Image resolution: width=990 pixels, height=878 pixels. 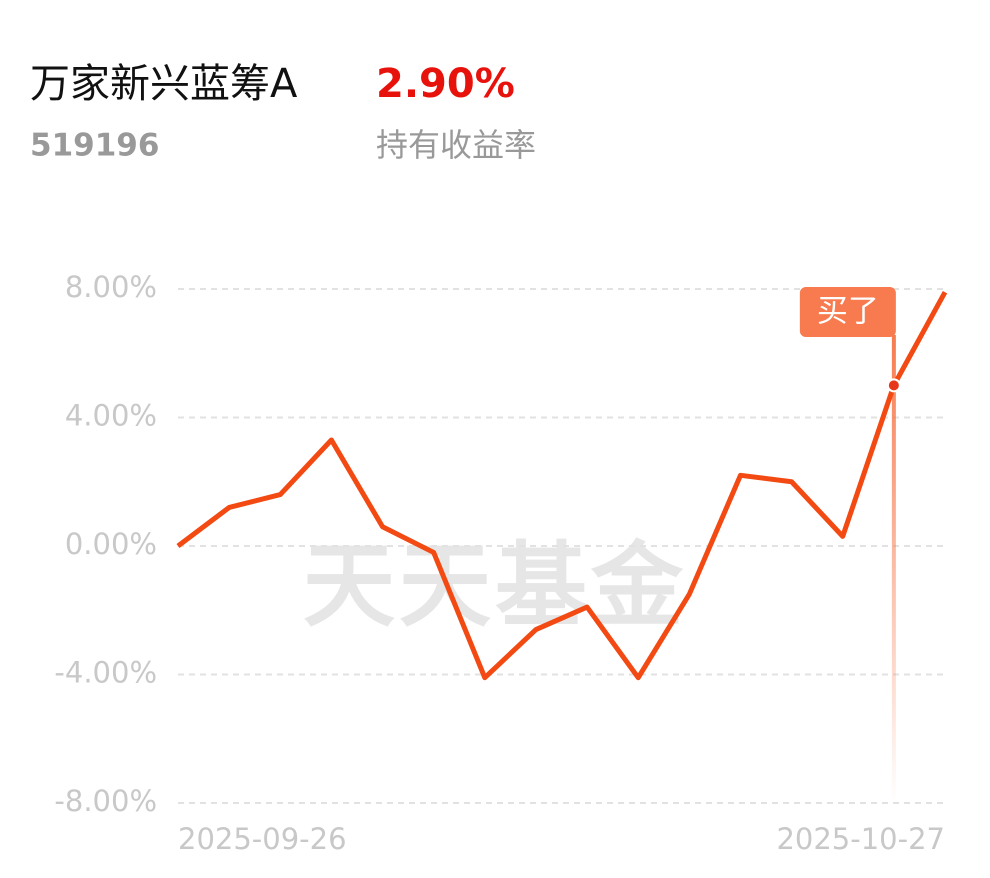 What do you see at coordinates (445, 84) in the screenshot?
I see `return-value: 2.90%` at bounding box center [445, 84].